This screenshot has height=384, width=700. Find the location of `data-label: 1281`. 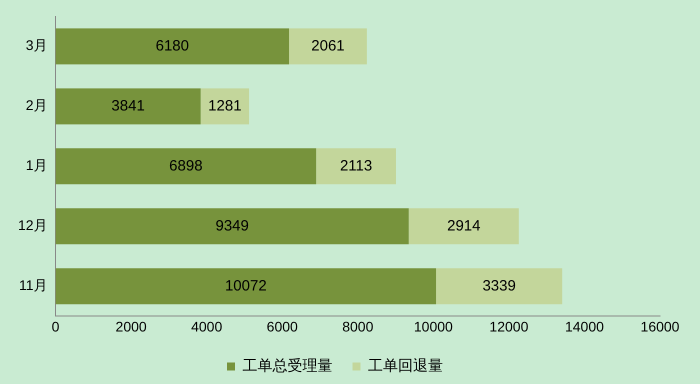

data-label: 1281 is located at coordinates (225, 105).